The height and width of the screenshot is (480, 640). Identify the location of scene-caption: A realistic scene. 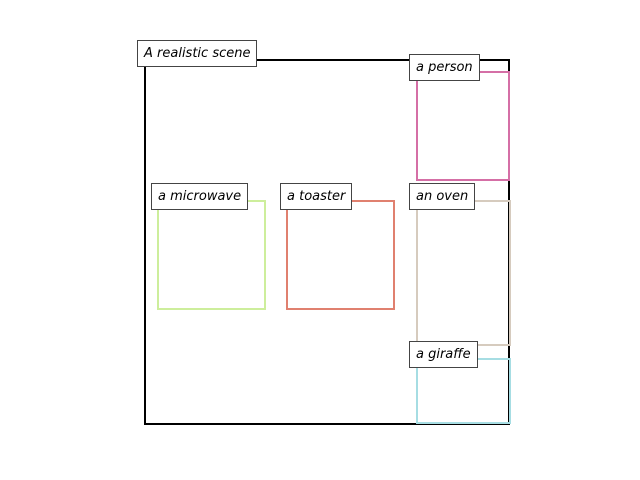
(197, 53).